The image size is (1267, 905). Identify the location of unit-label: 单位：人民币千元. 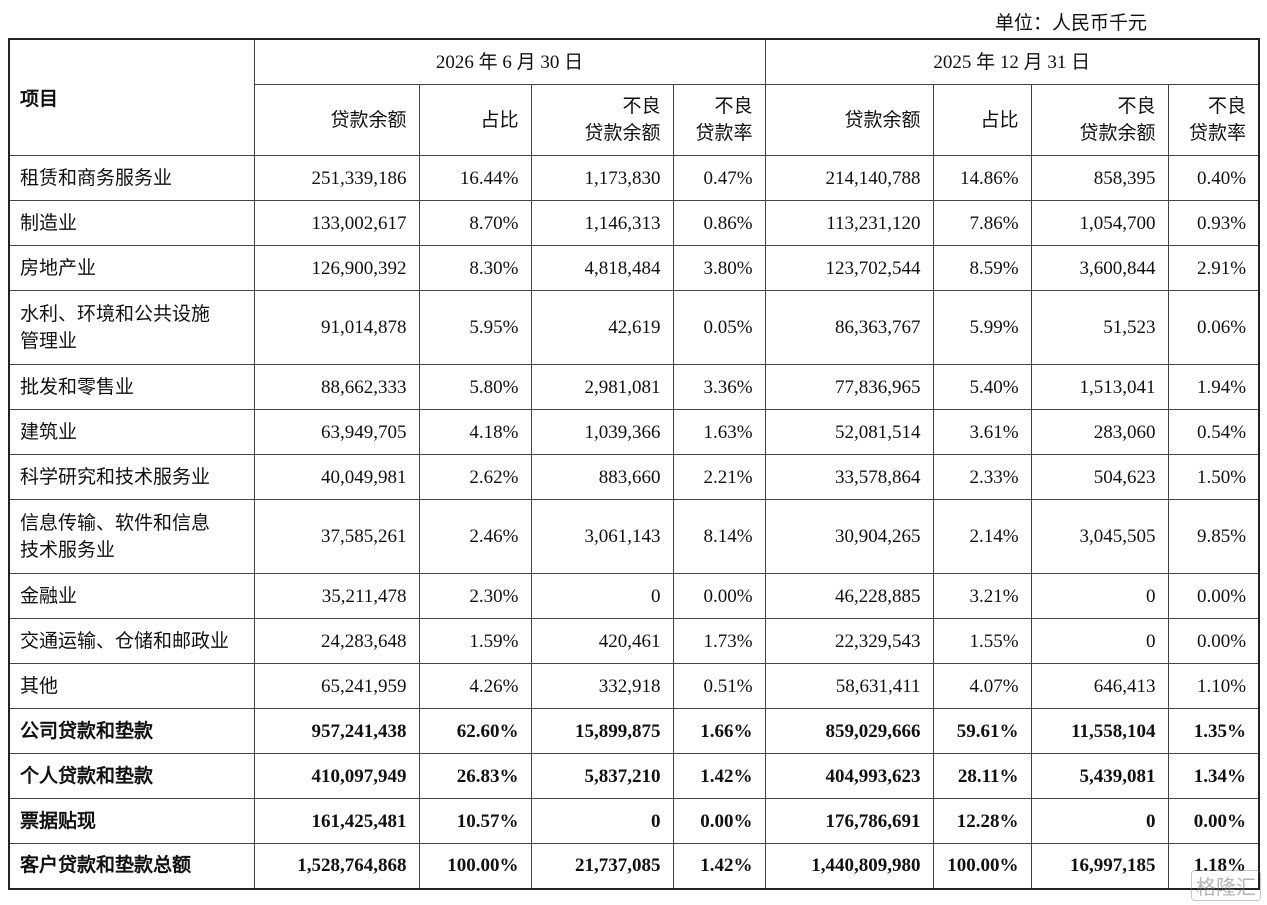
(1070, 23).